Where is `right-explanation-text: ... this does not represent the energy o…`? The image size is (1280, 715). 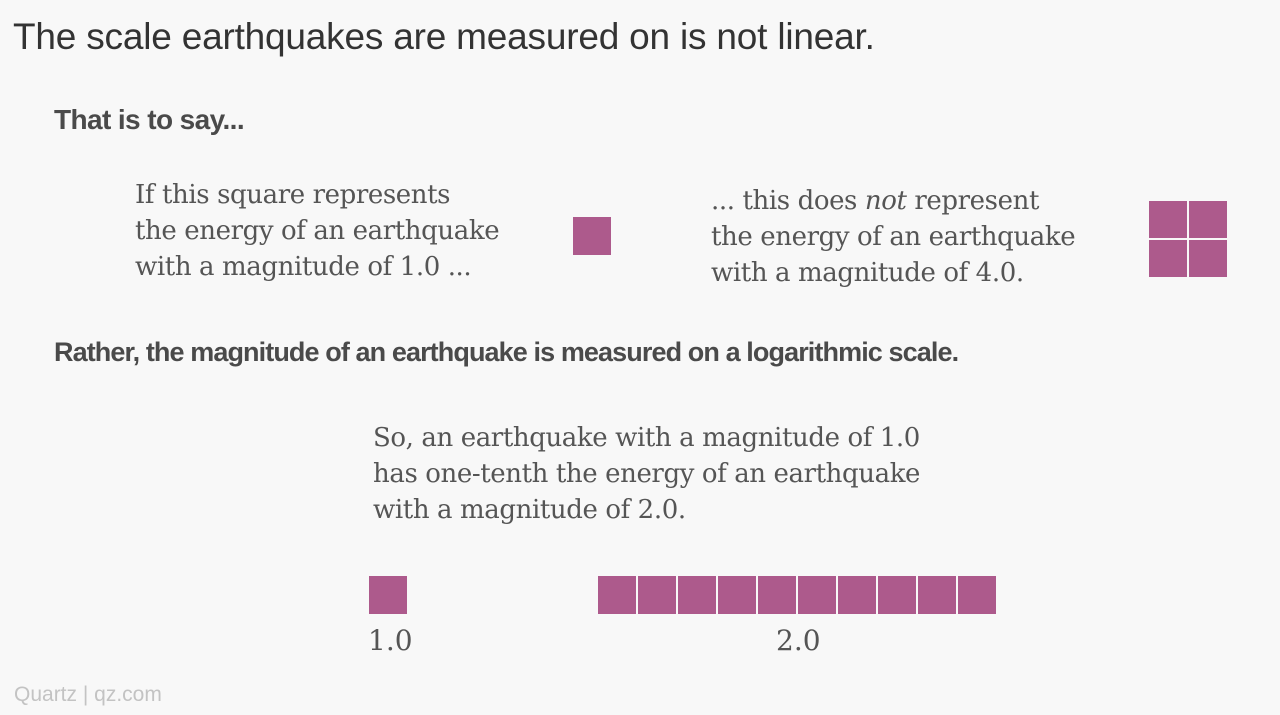 right-explanation-text: ... this does not represent the energy o… is located at coordinates (893, 237).